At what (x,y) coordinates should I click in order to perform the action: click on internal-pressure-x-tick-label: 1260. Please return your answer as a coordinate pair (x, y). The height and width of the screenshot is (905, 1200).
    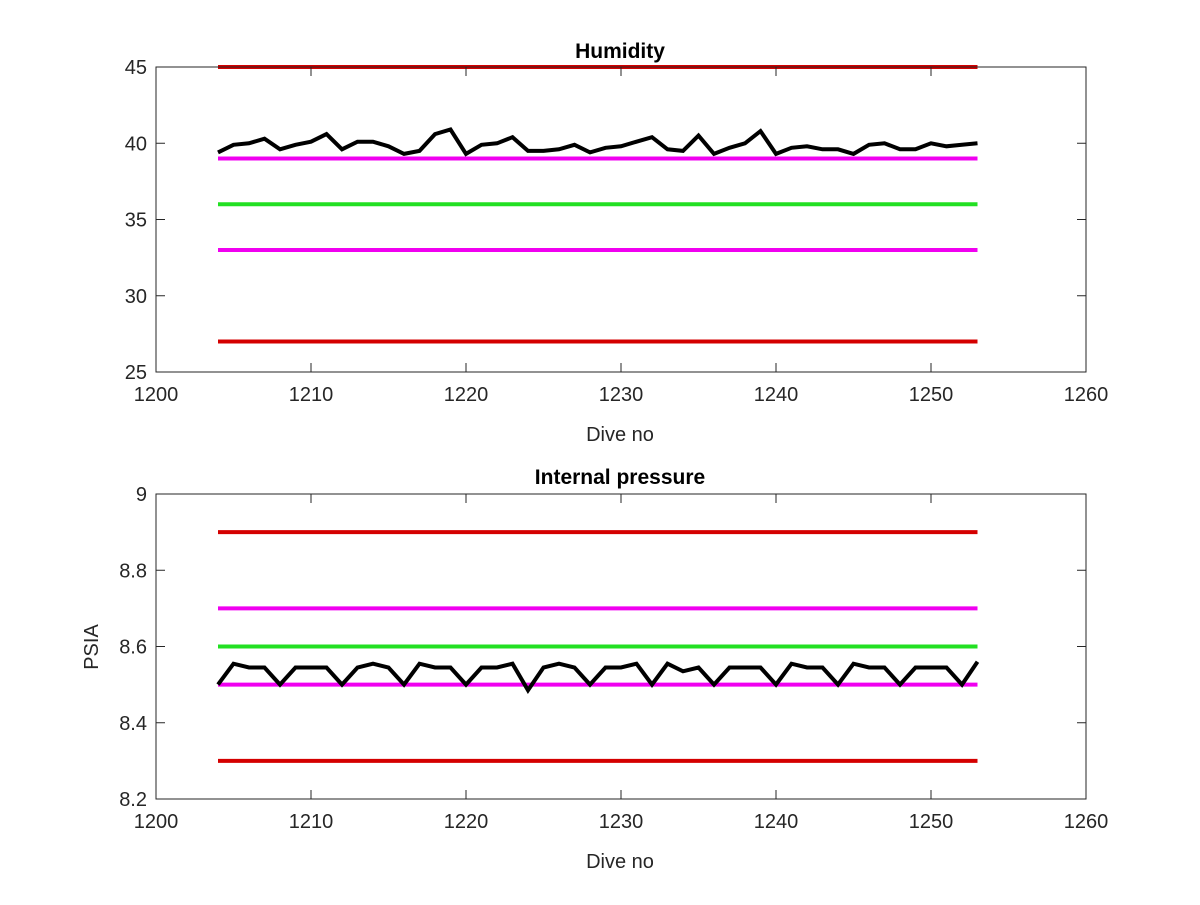
    Looking at the image, I should click on (1086, 822).